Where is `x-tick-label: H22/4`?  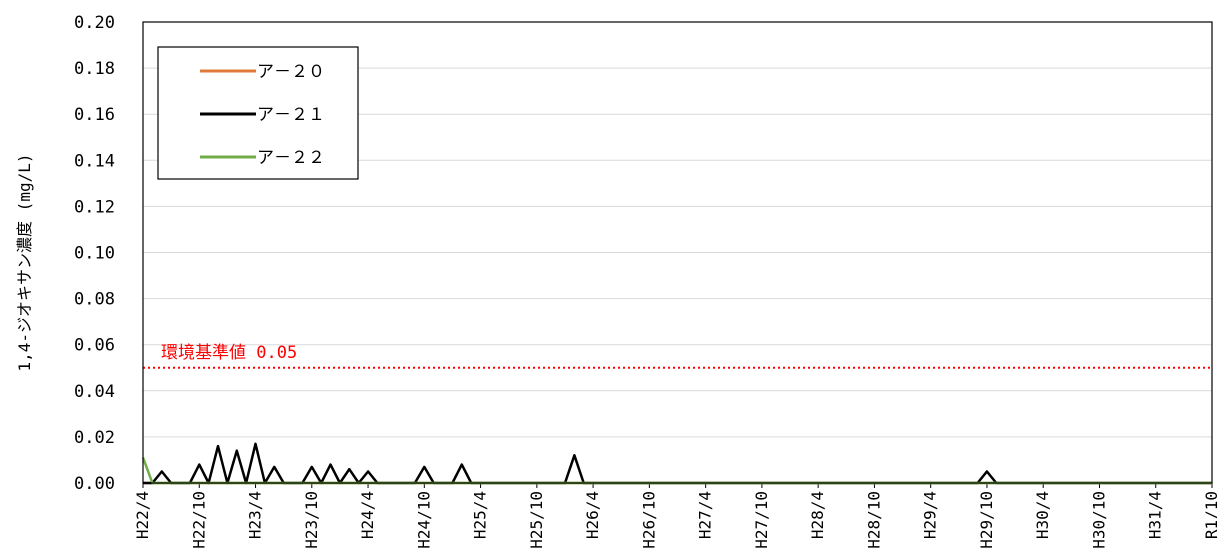 x-tick-label: H22/4 is located at coordinates (142, 515).